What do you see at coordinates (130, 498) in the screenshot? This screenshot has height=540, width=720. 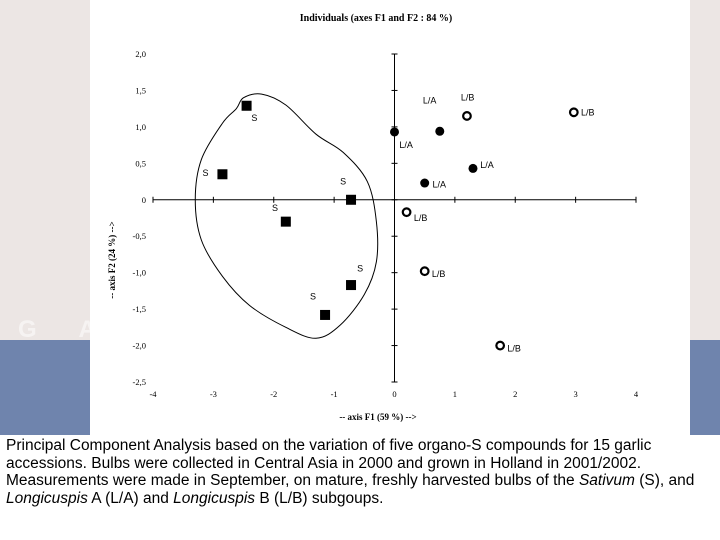 I see `caption-text-3: A (L/A) and` at bounding box center [130, 498].